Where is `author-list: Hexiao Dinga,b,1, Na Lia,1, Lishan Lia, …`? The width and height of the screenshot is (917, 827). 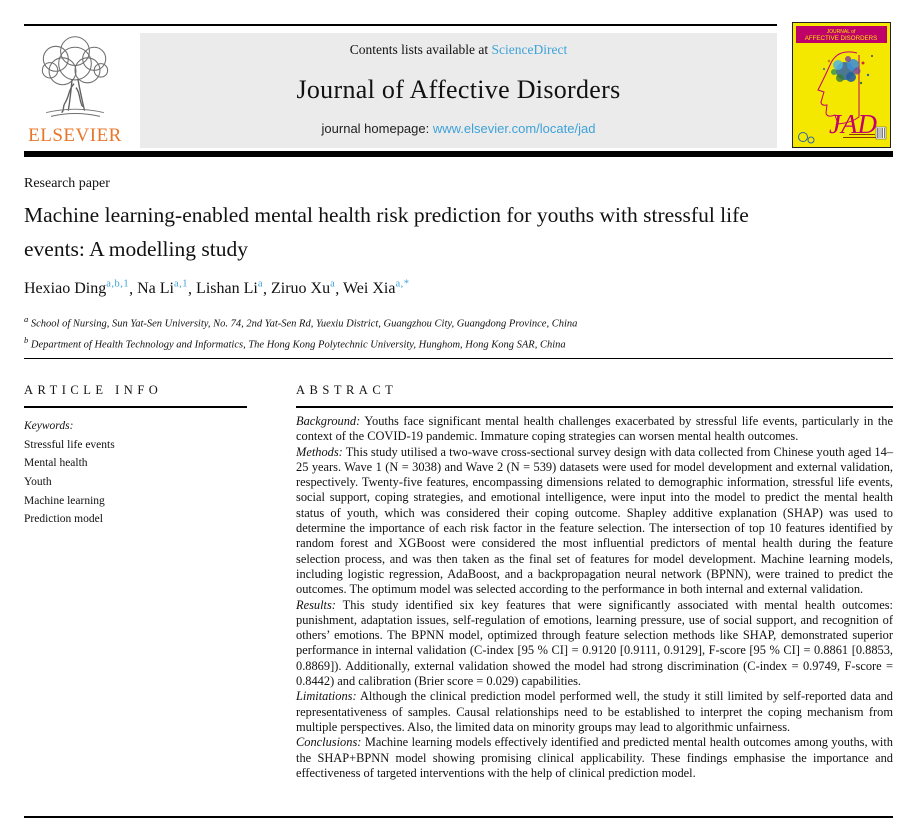 author-list: Hexiao Dinga,b,1, Na Lia,1, Lishan Lia, … is located at coordinates (217, 288).